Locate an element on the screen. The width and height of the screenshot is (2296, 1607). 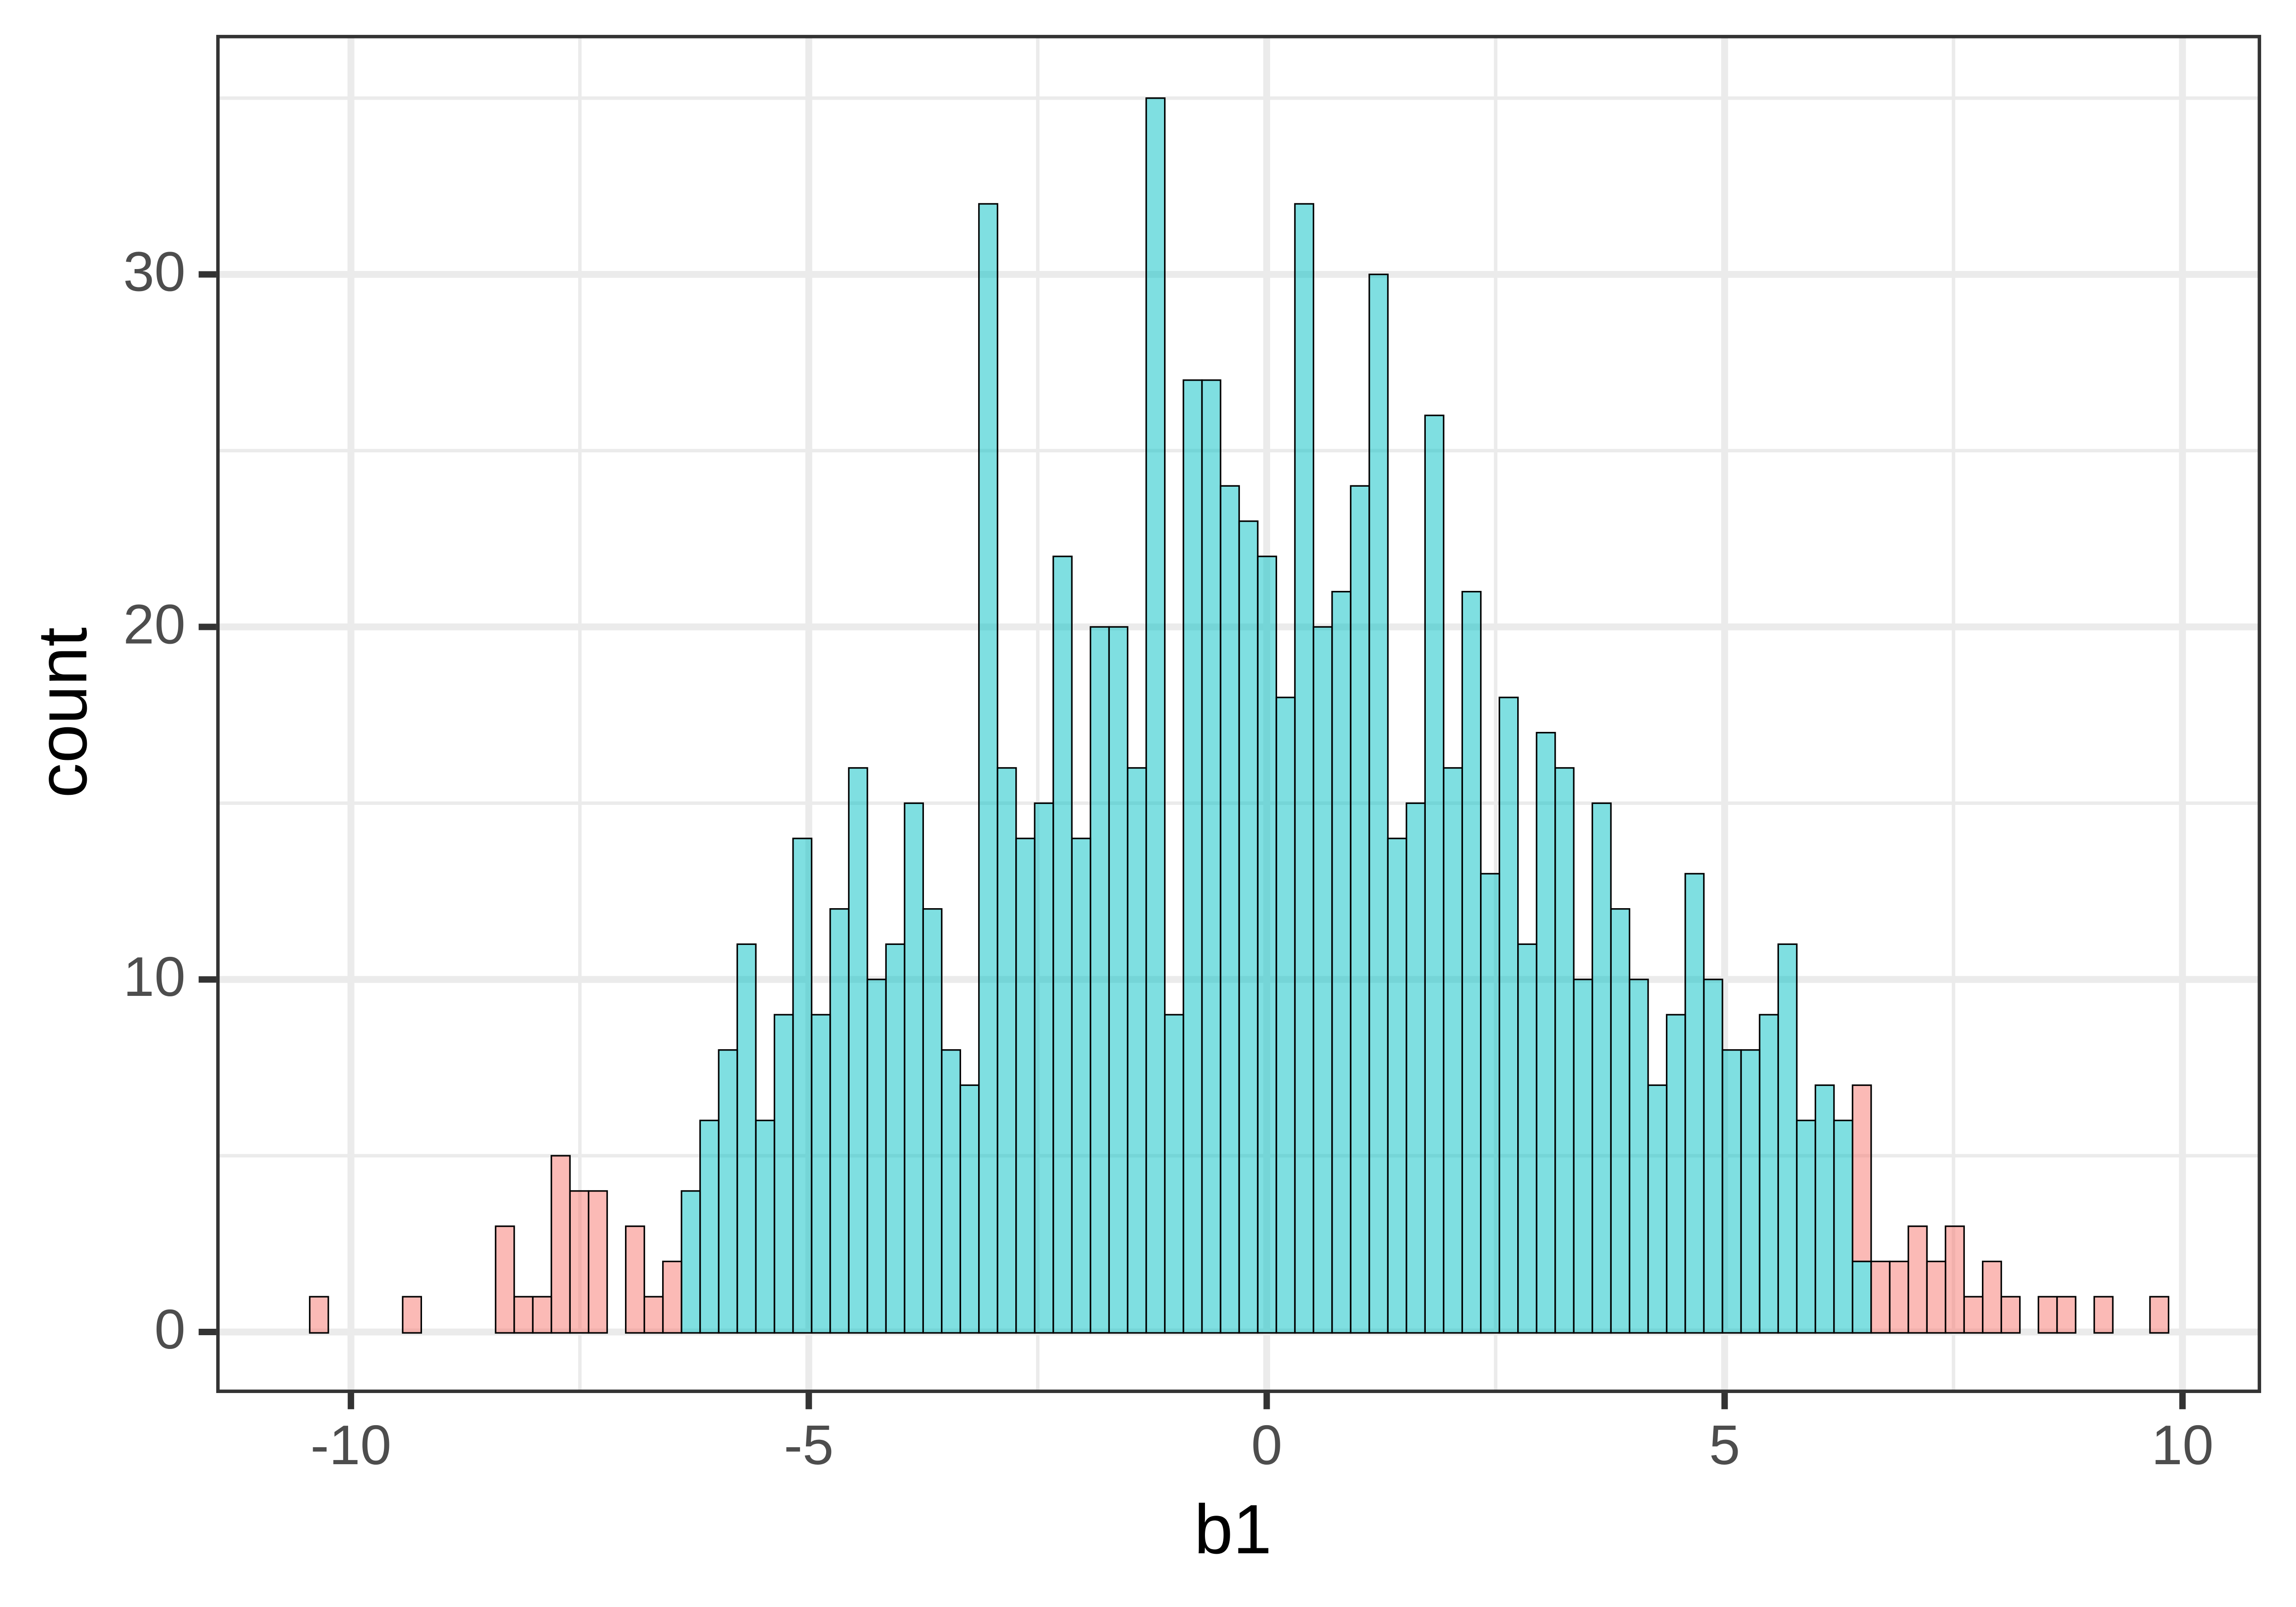
svg-text: count is located at coordinates (62, 712).